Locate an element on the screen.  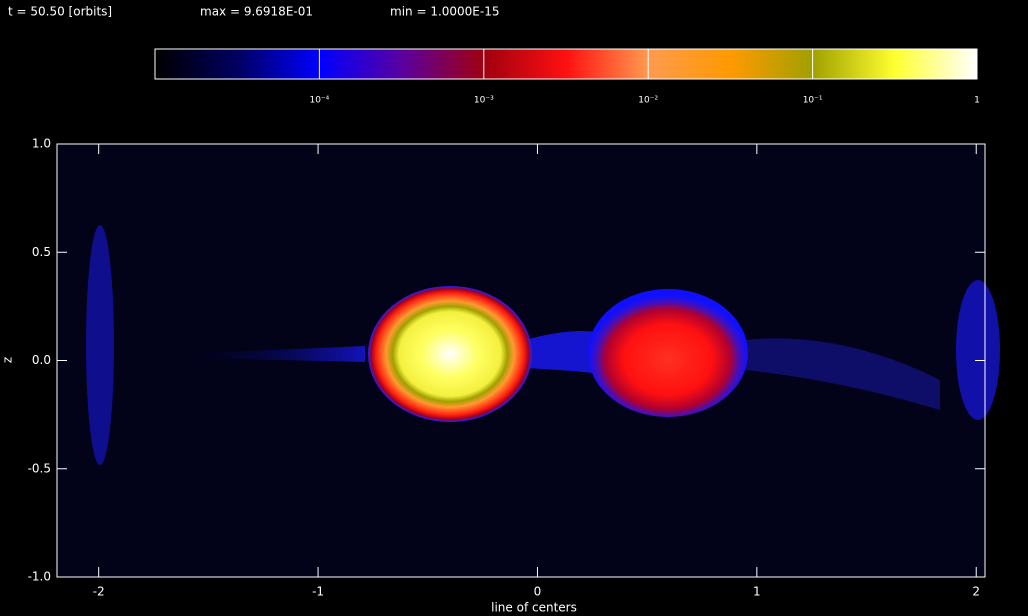
colorbar-tick-label: 10⁻² is located at coordinates (648, 101).